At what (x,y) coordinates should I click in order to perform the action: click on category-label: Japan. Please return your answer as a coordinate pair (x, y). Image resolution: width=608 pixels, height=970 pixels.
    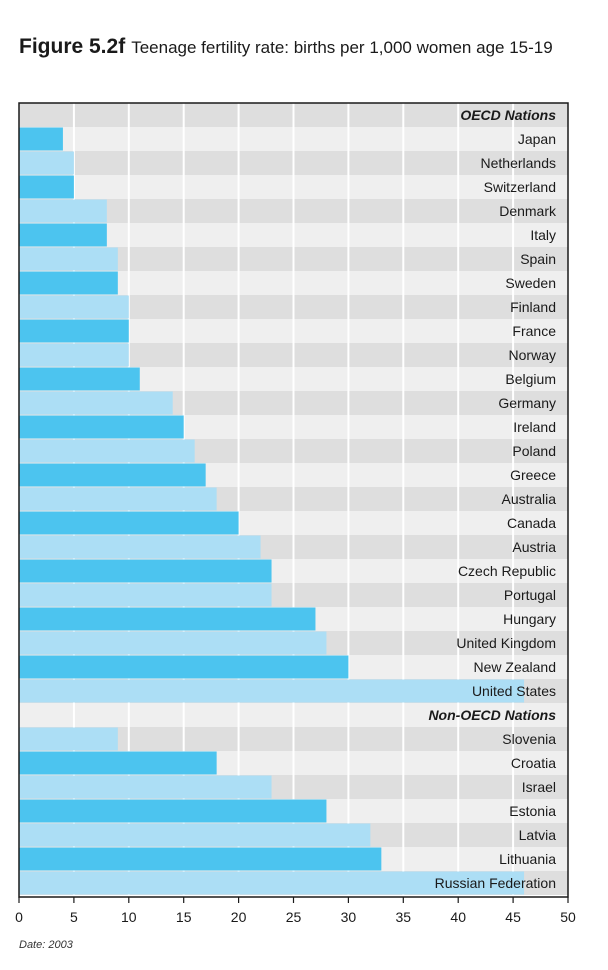
    Looking at the image, I should click on (537, 139).